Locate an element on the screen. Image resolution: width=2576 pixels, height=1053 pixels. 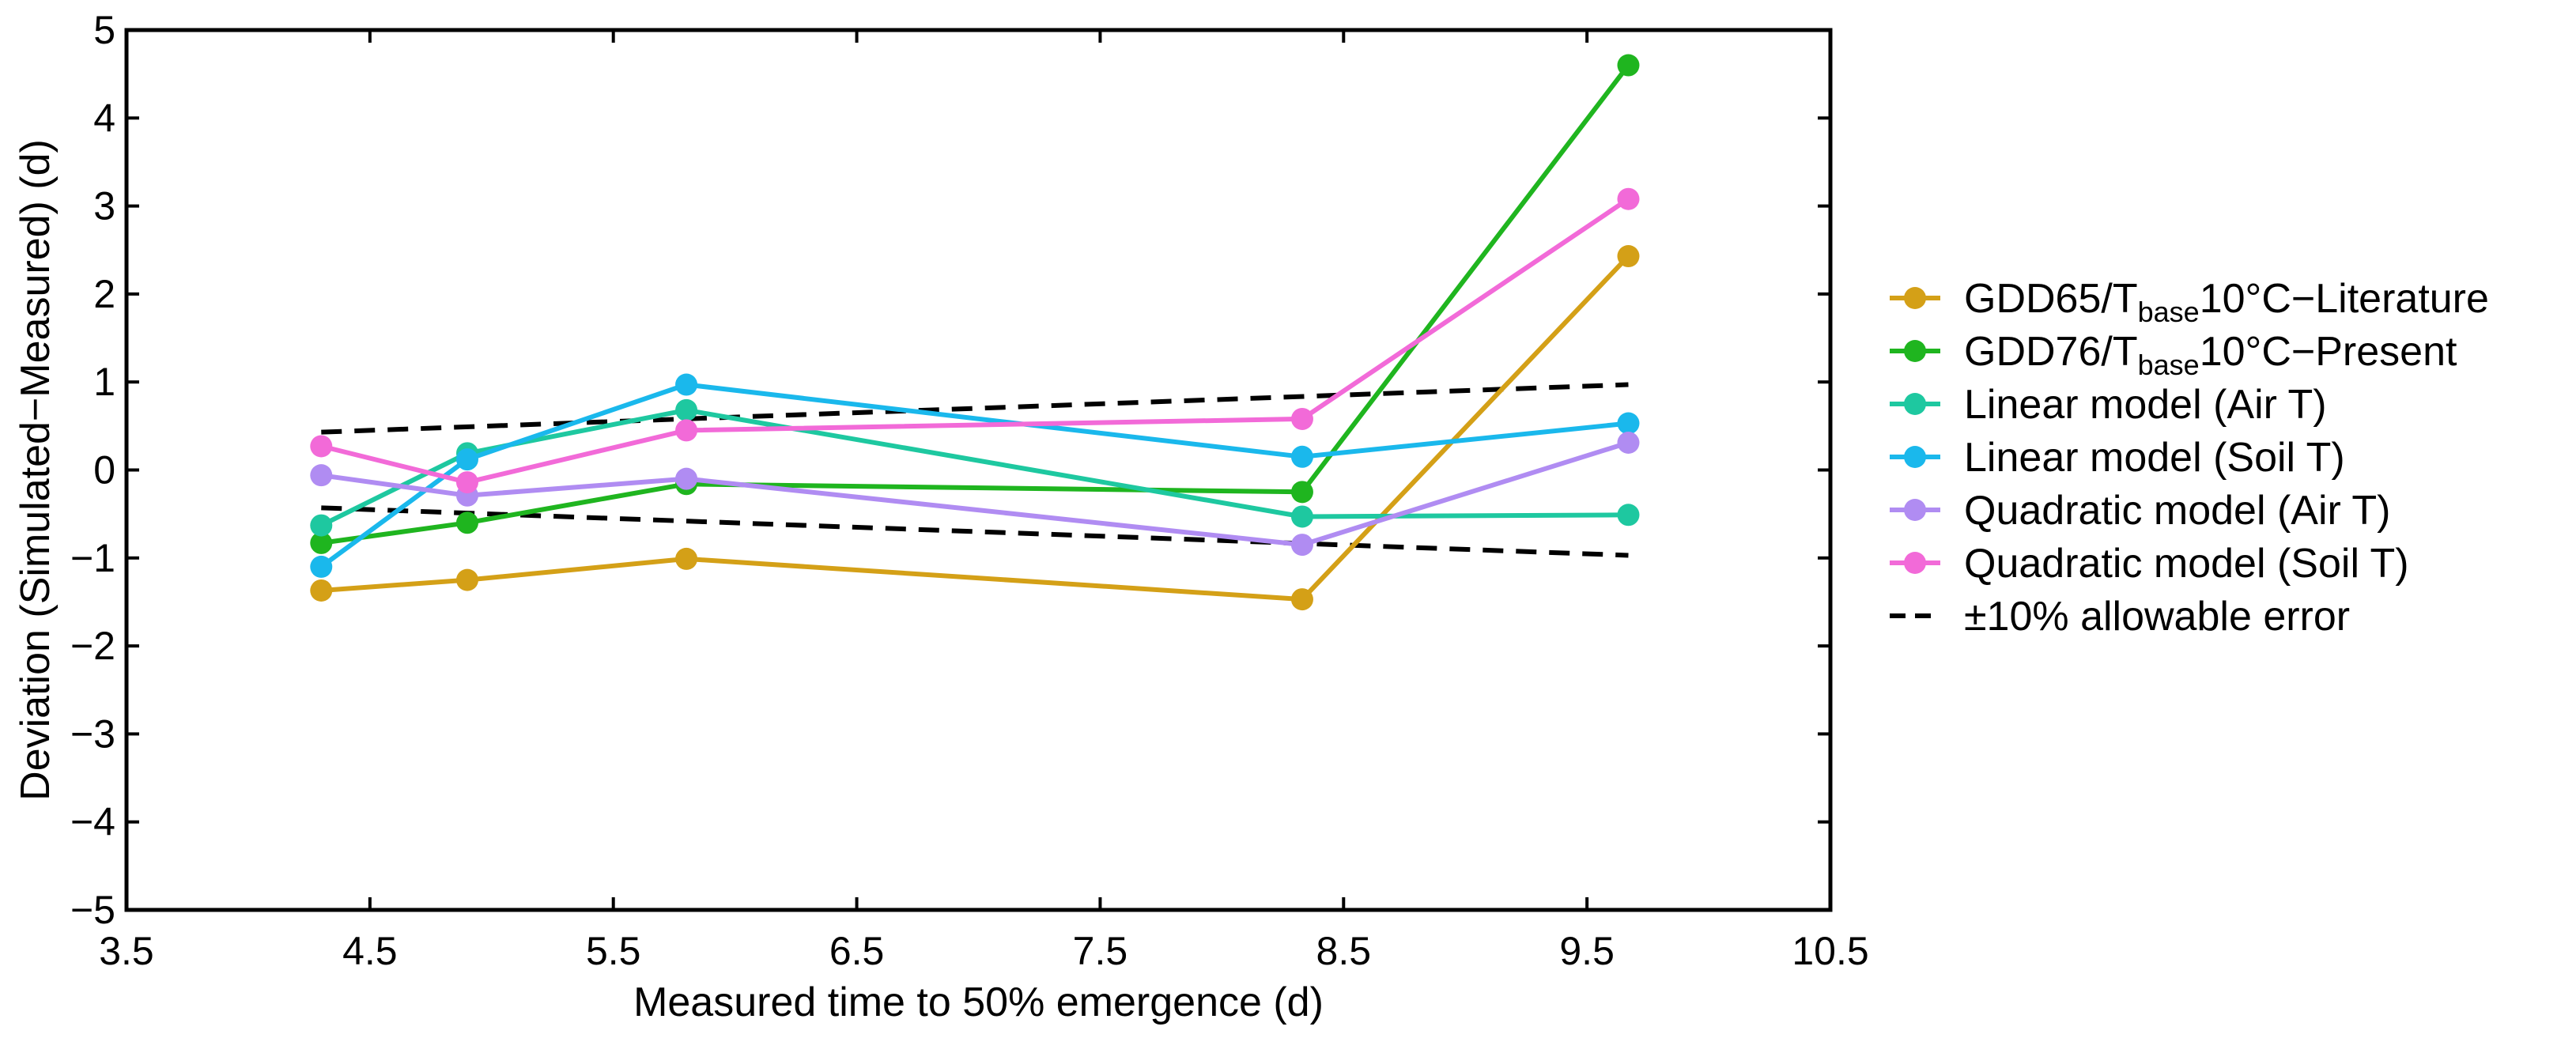
x-tick-label: 7.5 is located at coordinates (1100, 951).